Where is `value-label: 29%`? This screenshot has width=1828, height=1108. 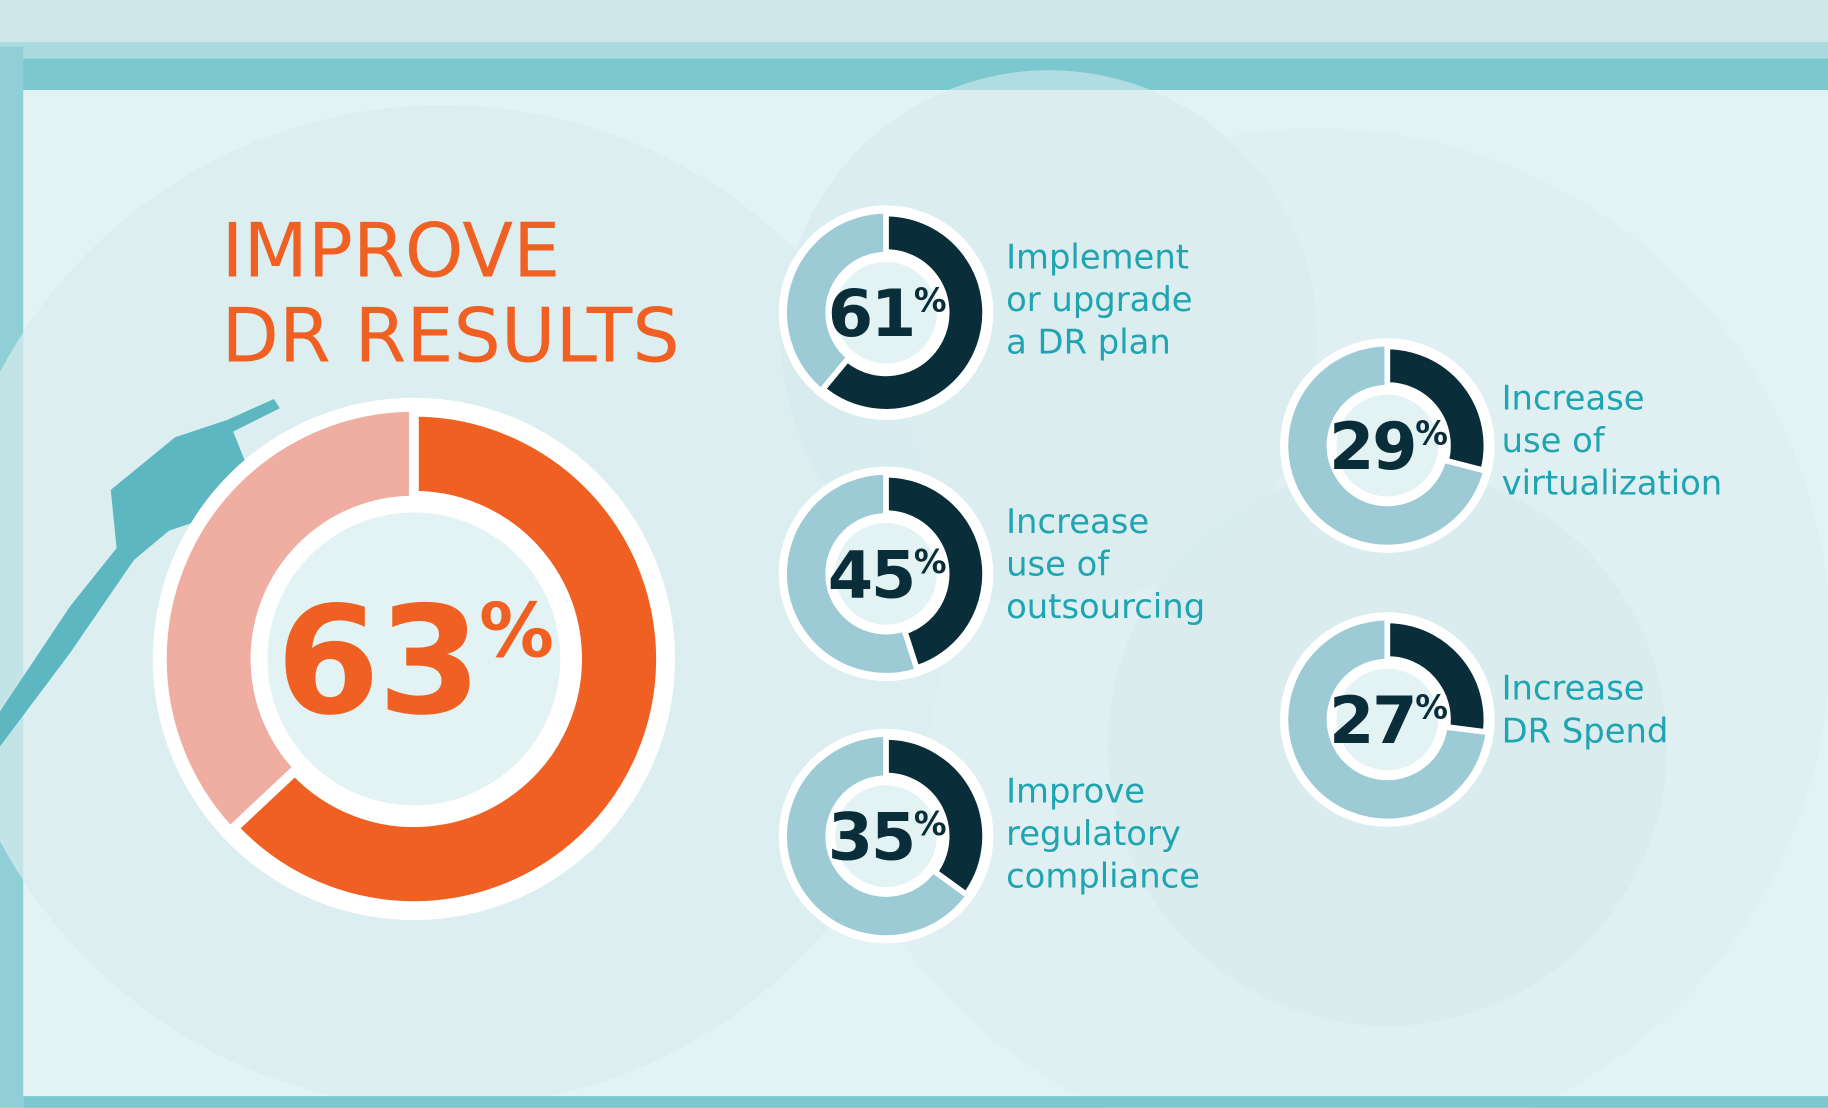 value-label: 29% is located at coordinates (1388, 447).